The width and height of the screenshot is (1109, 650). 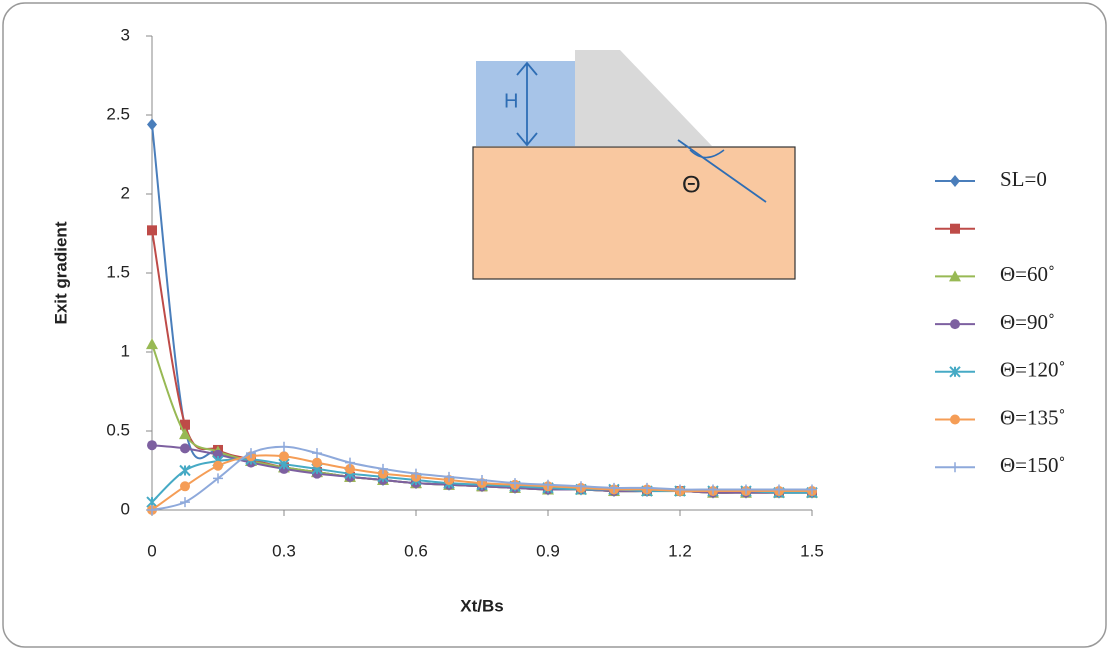 I want to click on y-tick-label: 0.5, so click(x=118, y=429).